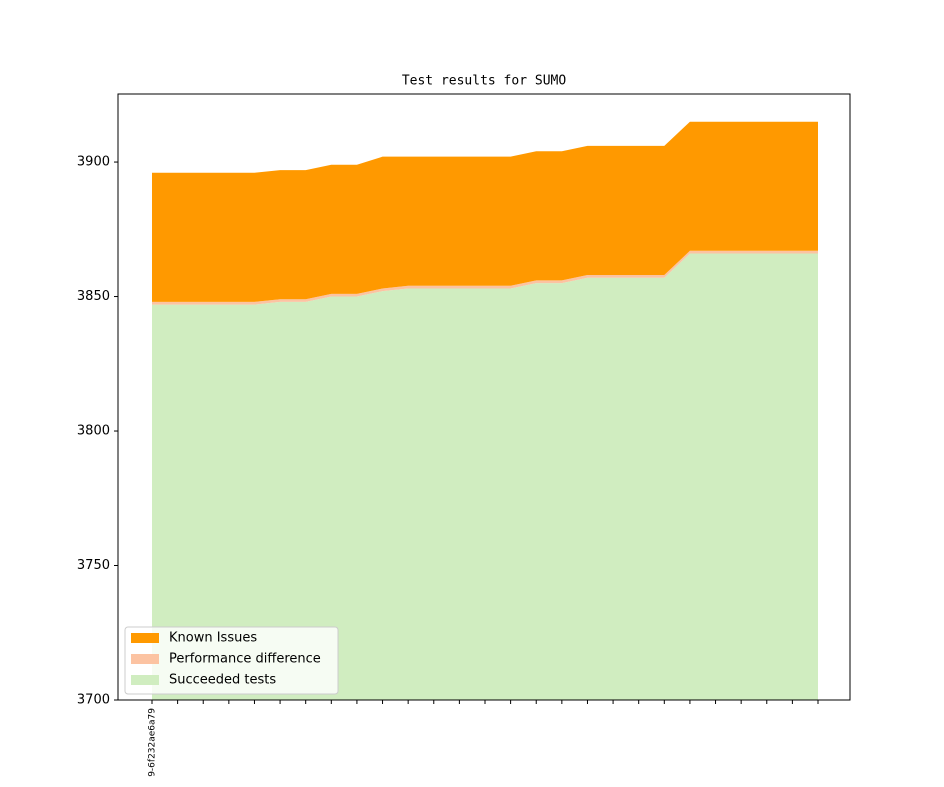 The height and width of the screenshot is (787, 944). I want to click on y-tick-label: 3800, so click(93, 431).